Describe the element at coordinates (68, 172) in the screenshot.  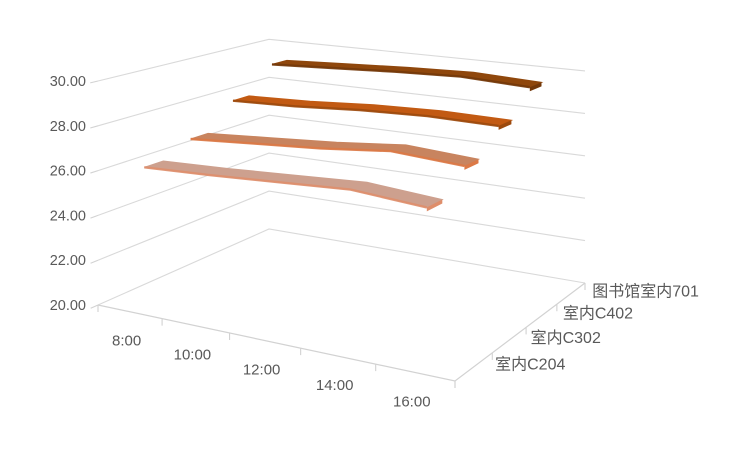
I see `value-axis-label: 26.00` at that location.